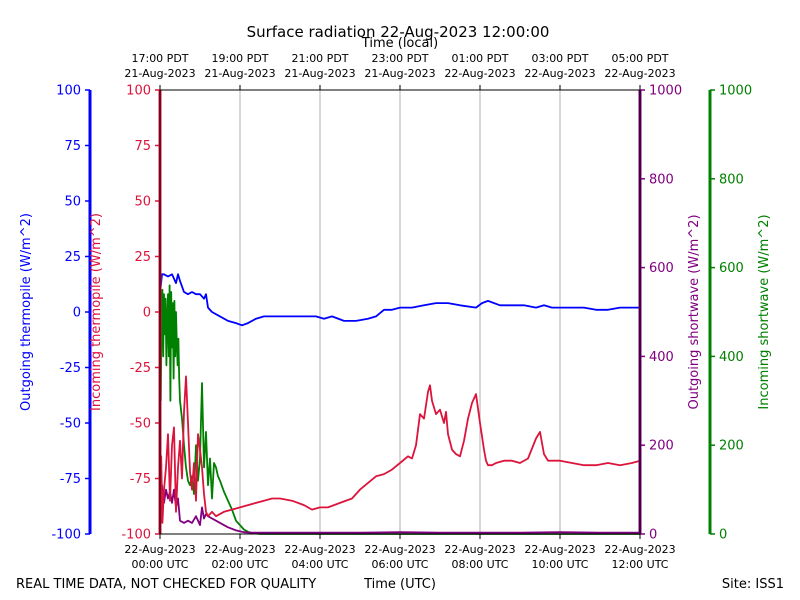 The width and height of the screenshot is (800, 600). Describe the element at coordinates (319, 58) in the screenshot. I see `top-tick-label: 21:00 PDT` at that location.